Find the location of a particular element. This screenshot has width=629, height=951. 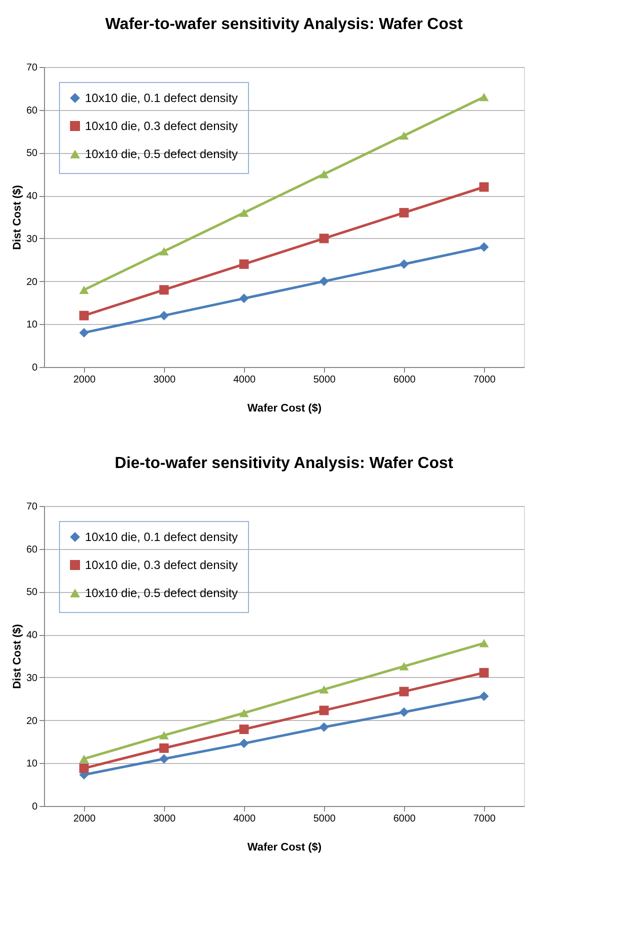

chart-title: Die-to-wafer sensitivity Analysis: Wafer Cost is located at coordinates (284, 463).